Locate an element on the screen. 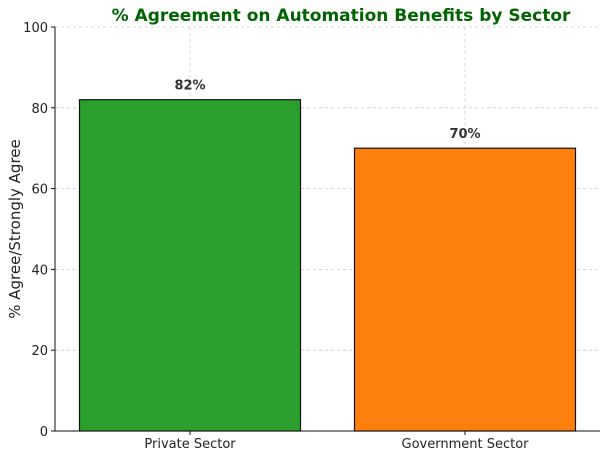  data-label: 82% is located at coordinates (189, 86).